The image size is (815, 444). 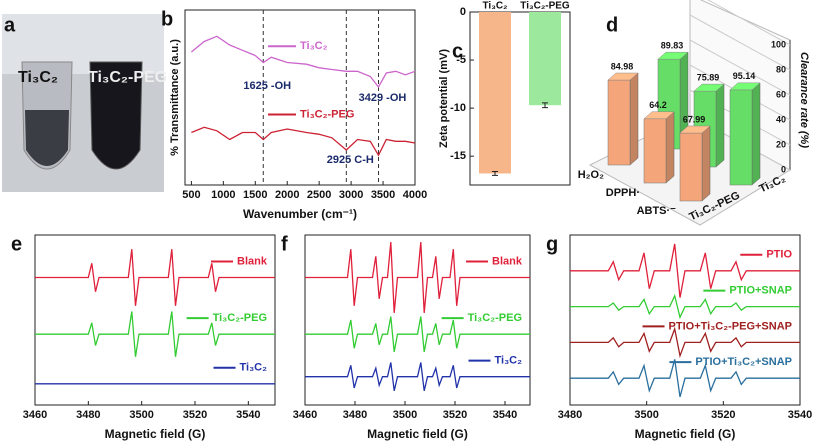 I want to click on x-tick-label: 1500, so click(x=255, y=195).